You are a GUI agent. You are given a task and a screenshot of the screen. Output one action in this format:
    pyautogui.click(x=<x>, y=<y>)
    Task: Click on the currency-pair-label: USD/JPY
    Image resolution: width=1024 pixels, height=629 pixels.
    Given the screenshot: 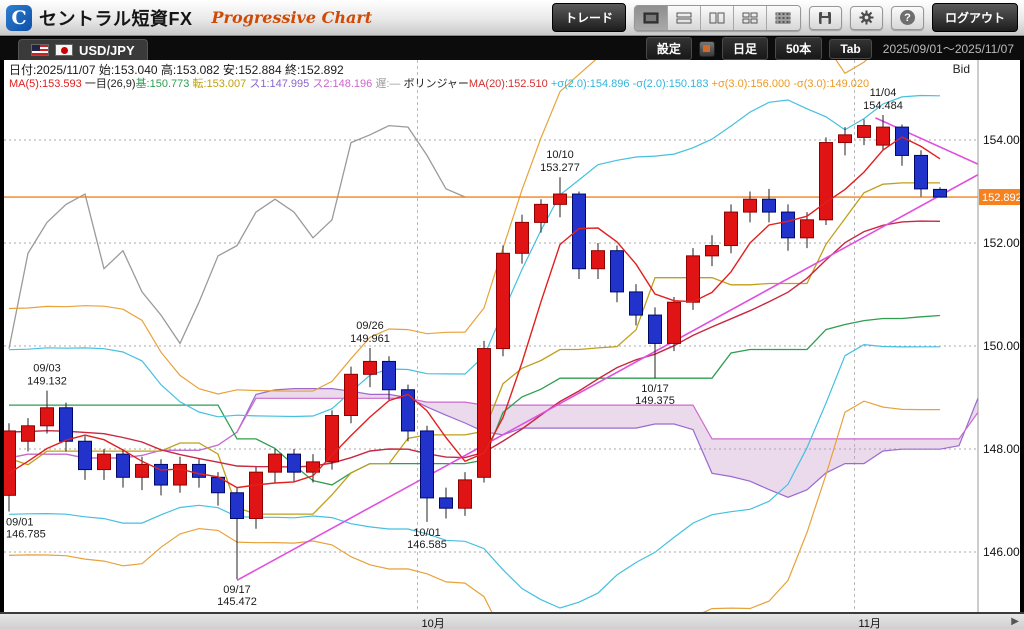 What is the action you would take?
    pyautogui.click(x=107, y=50)
    